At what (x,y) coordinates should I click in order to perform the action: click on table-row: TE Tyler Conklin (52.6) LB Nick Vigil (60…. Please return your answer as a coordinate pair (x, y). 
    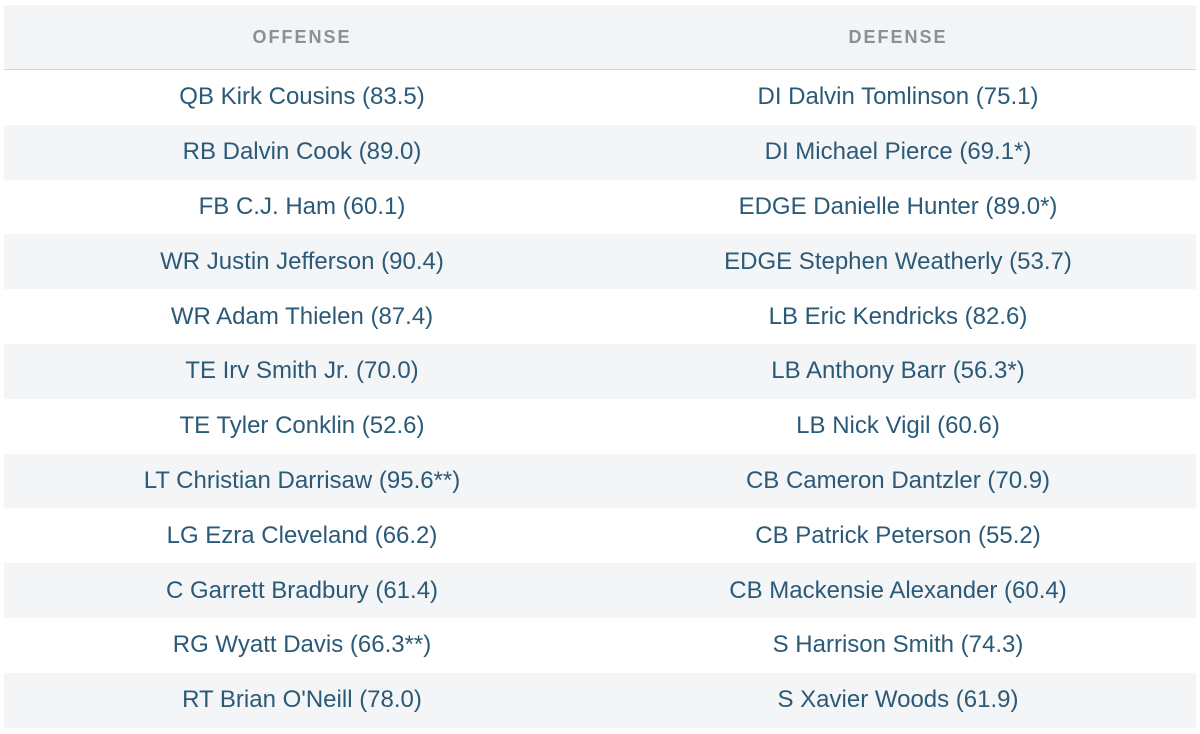
    Looking at the image, I should click on (600, 426).